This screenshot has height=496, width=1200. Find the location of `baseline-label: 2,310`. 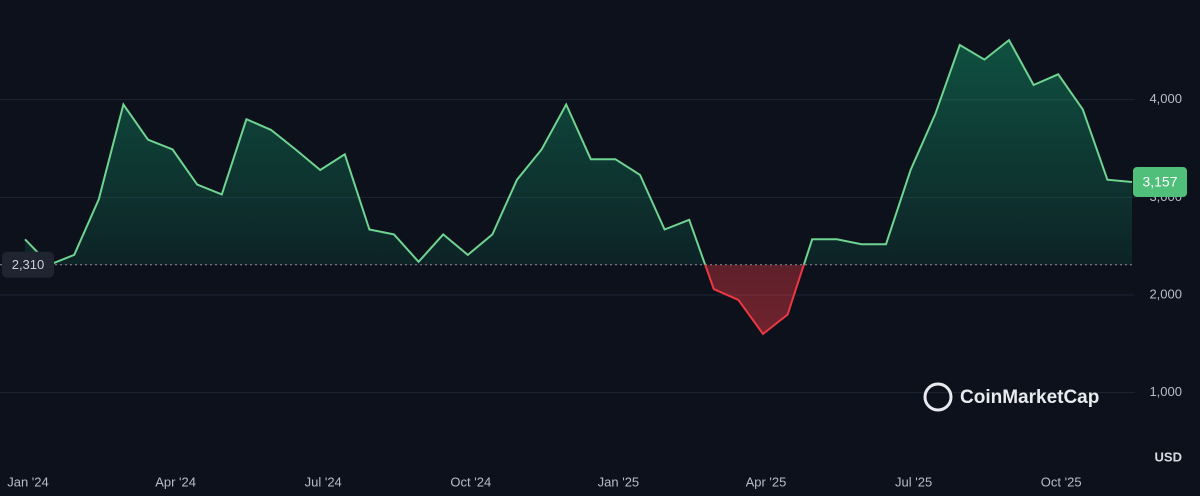

baseline-label: 2,310 is located at coordinates (28, 264).